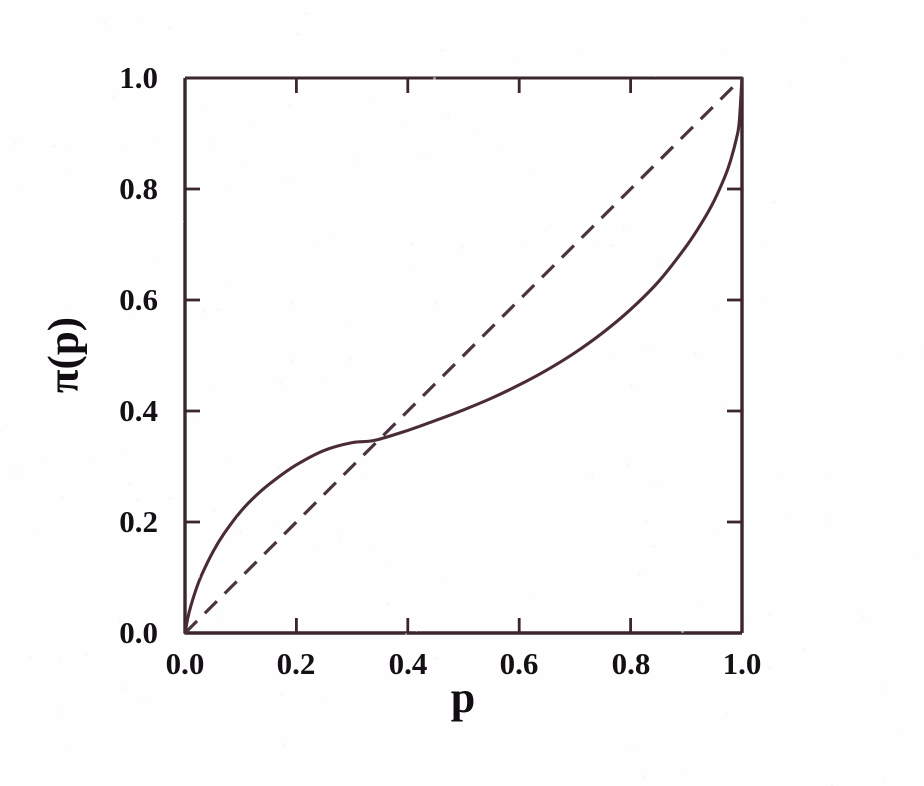  I want to click on y-axis-title: π(p), so click(64, 355).